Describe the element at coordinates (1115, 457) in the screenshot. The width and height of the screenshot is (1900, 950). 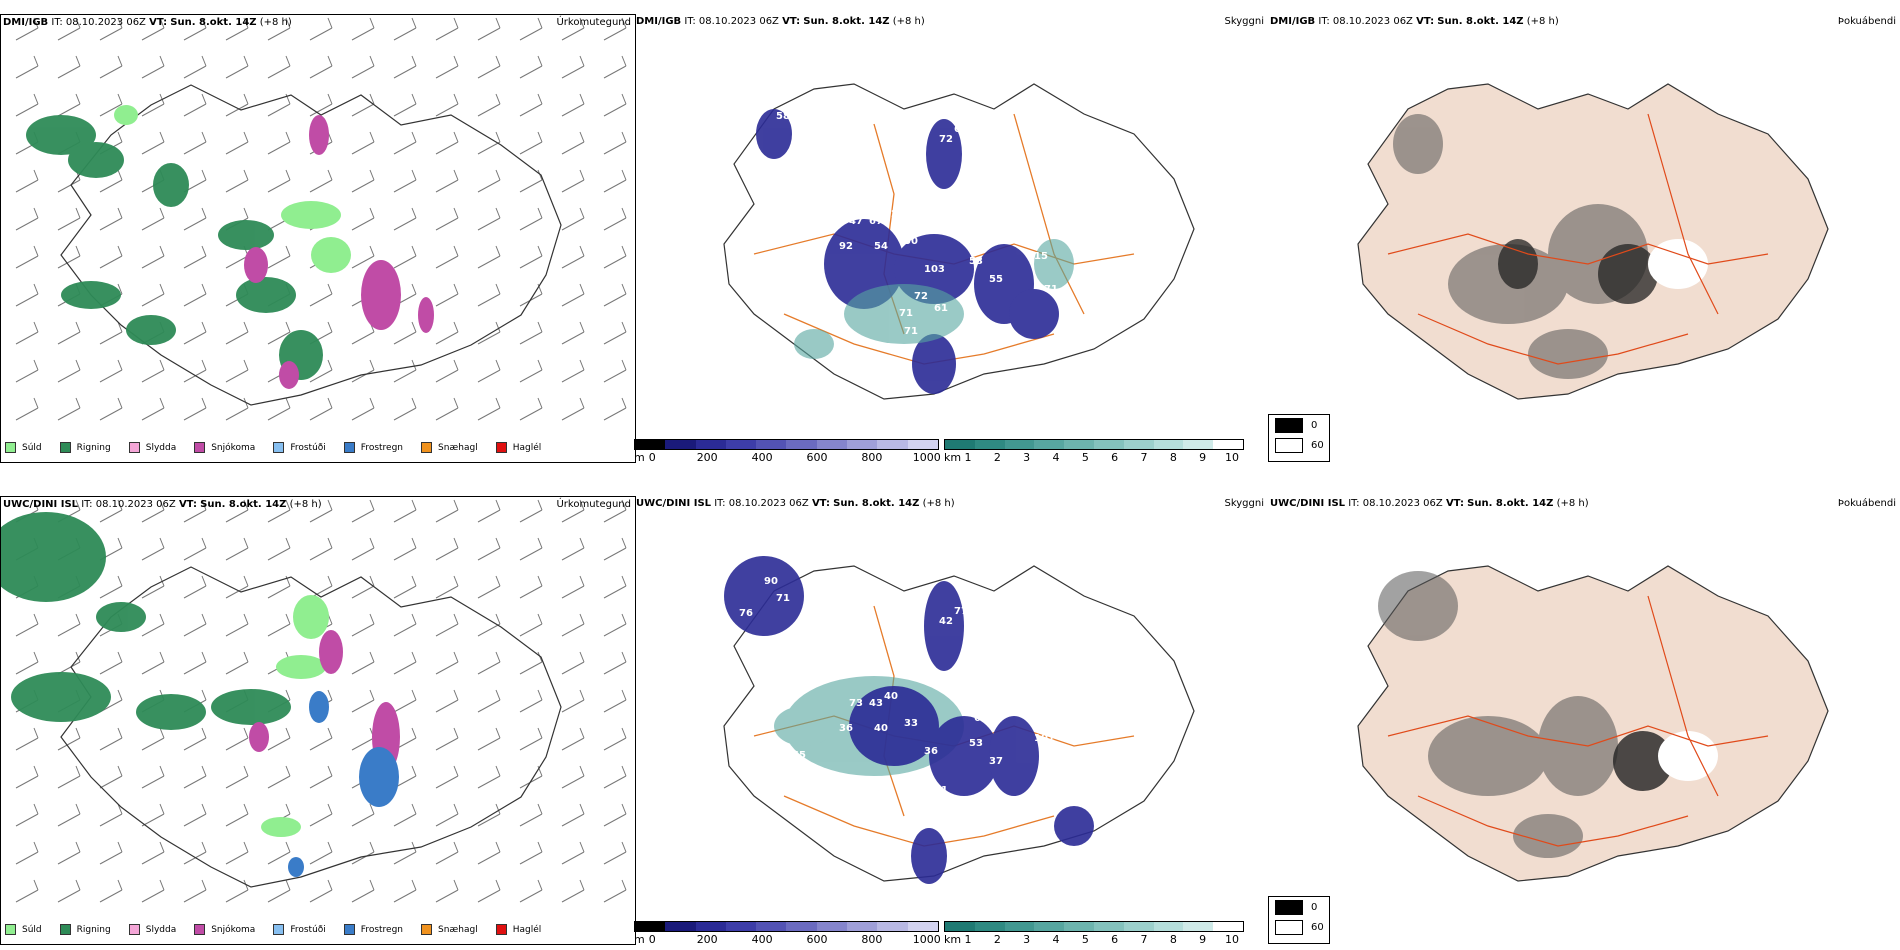
I see `scale-tick-label: 6` at that location.